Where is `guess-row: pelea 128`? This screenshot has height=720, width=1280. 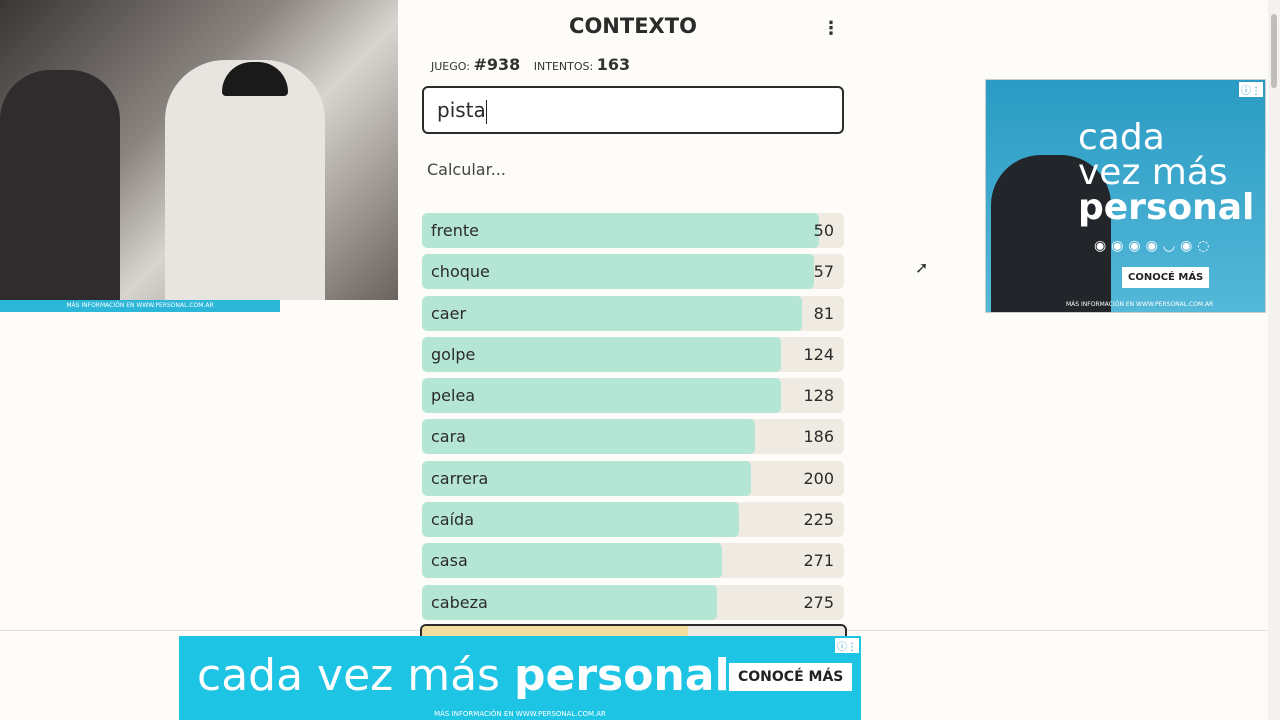
guess-row: pelea 128 is located at coordinates (633, 396).